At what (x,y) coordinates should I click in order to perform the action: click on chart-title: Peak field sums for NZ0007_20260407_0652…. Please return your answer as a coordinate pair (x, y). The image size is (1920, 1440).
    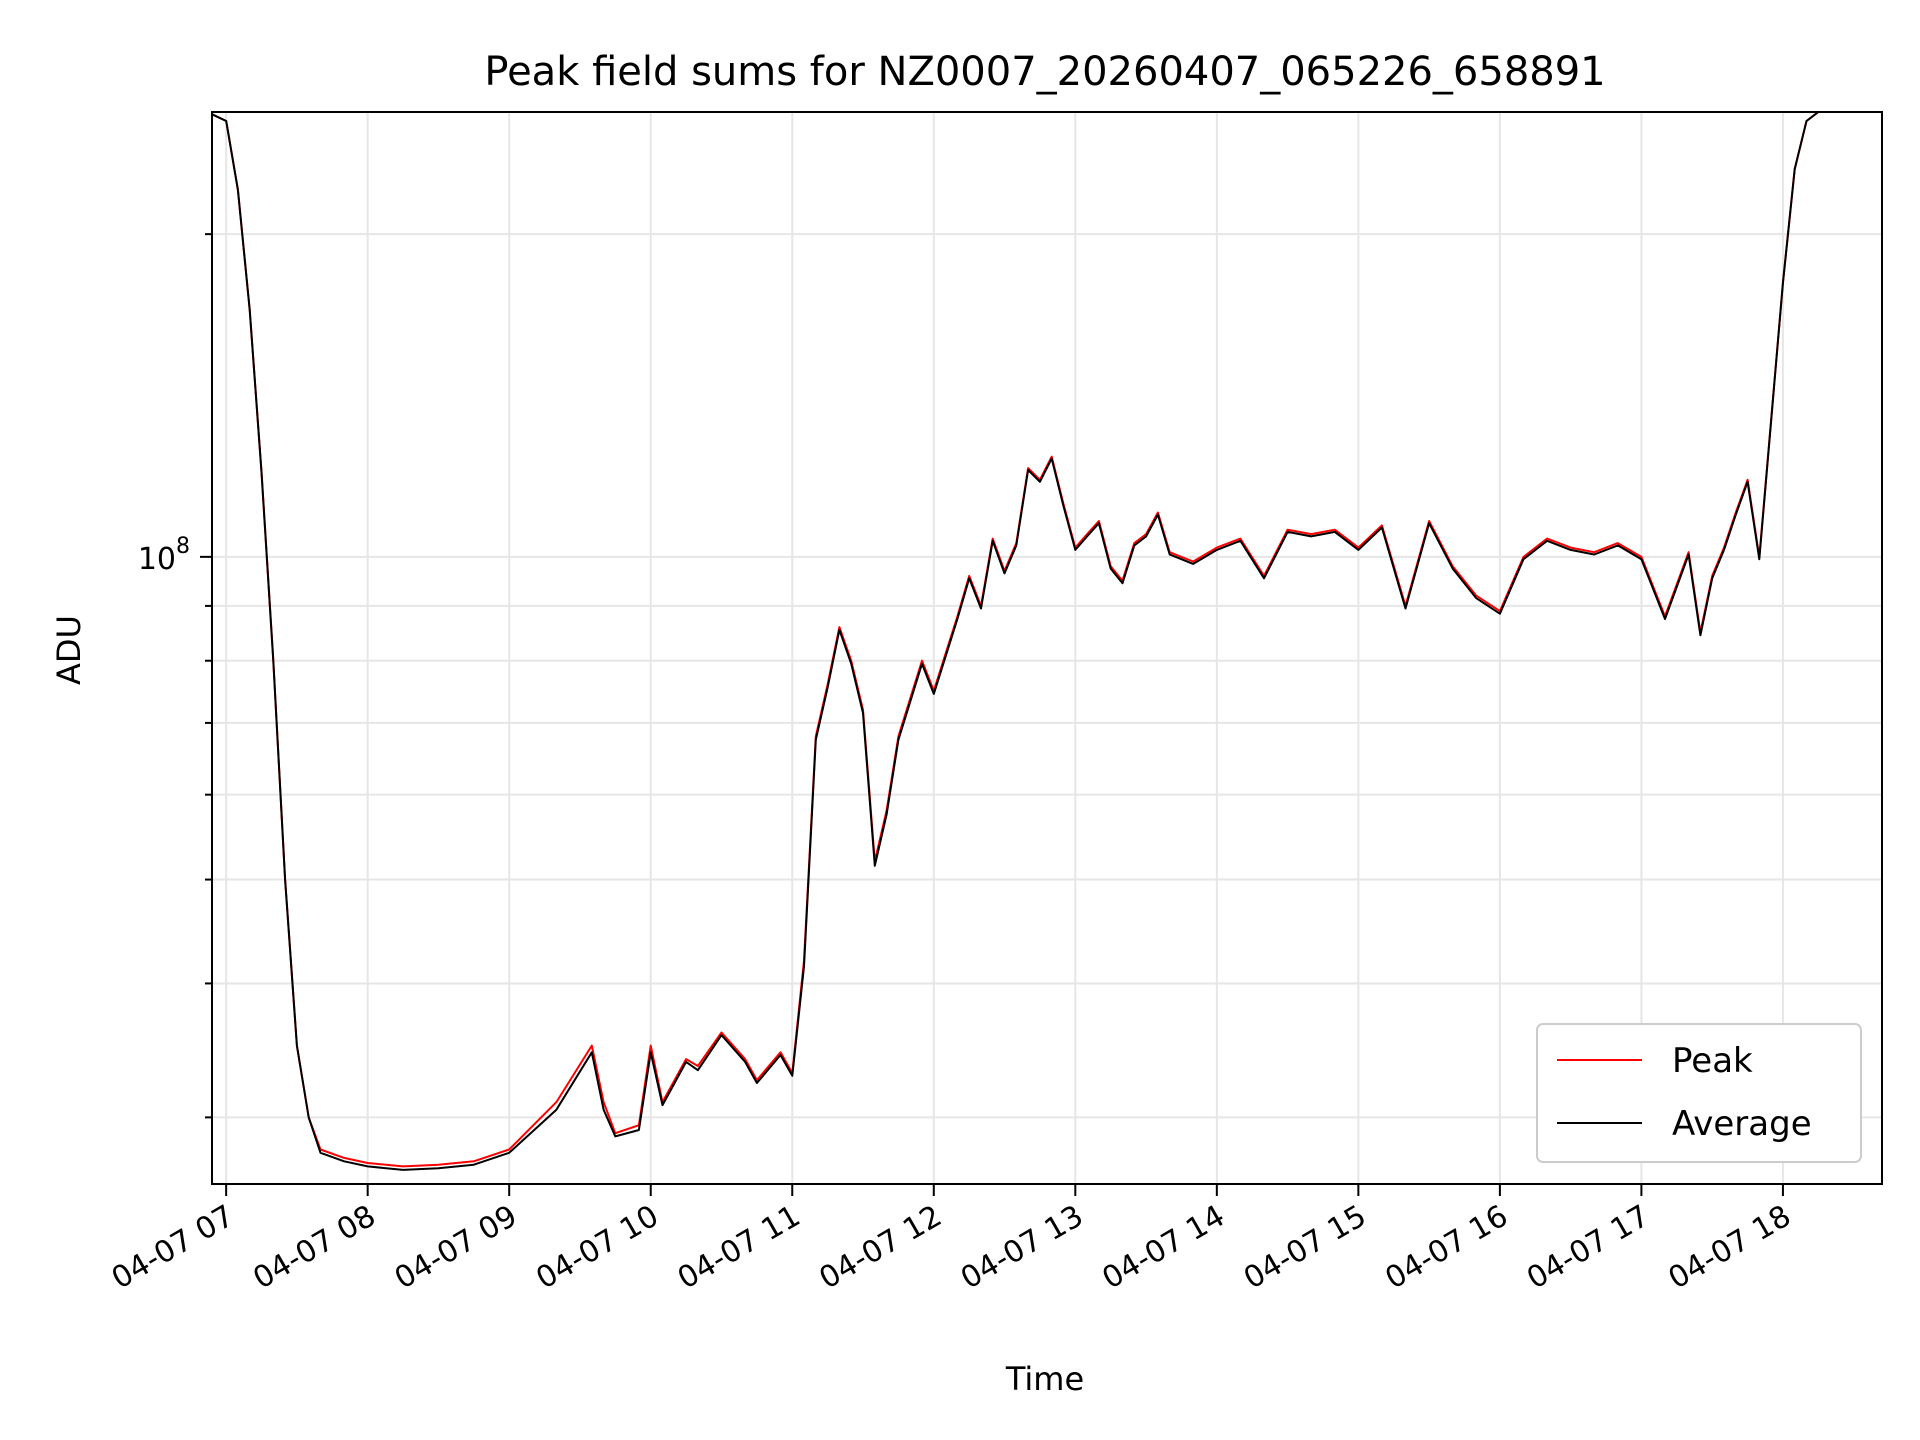
    Looking at the image, I should click on (1044, 72).